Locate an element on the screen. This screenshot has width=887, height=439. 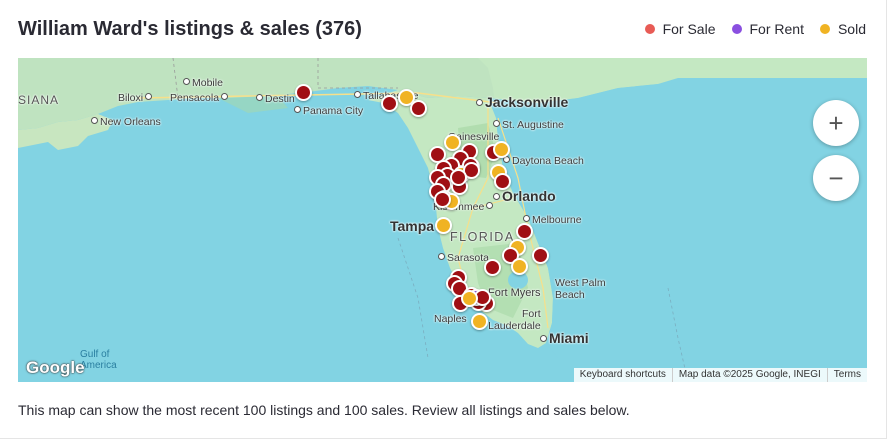
map-label-st-augustine-text: St. Augustine is located at coordinates (533, 125).